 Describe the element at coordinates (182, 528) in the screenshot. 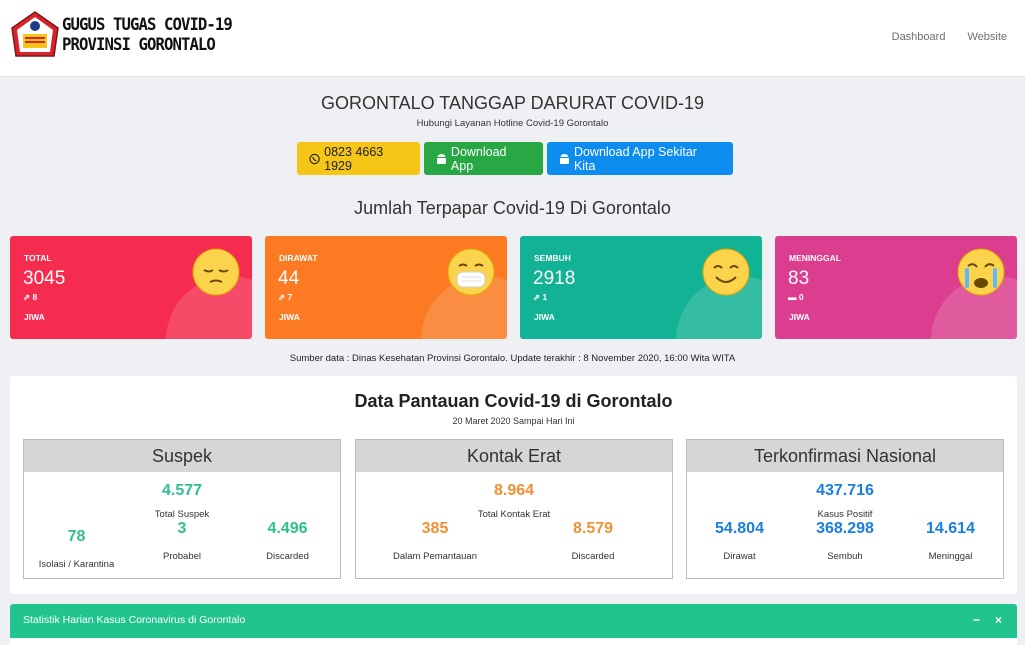

I see `suspek-probabel-value: 3` at that location.